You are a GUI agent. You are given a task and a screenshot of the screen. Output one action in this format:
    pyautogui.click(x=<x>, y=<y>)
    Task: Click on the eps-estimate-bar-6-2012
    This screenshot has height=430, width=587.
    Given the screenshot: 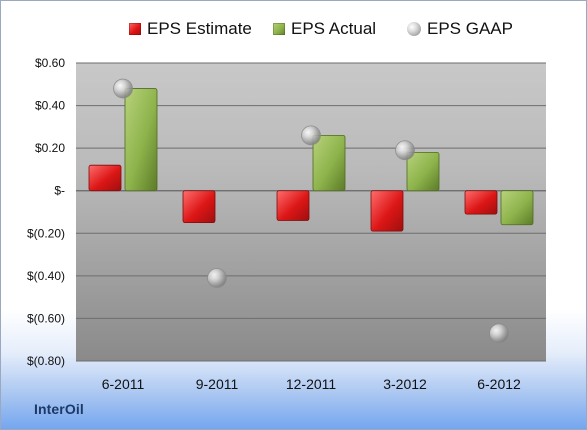 What is the action you would take?
    pyautogui.click(x=481, y=202)
    